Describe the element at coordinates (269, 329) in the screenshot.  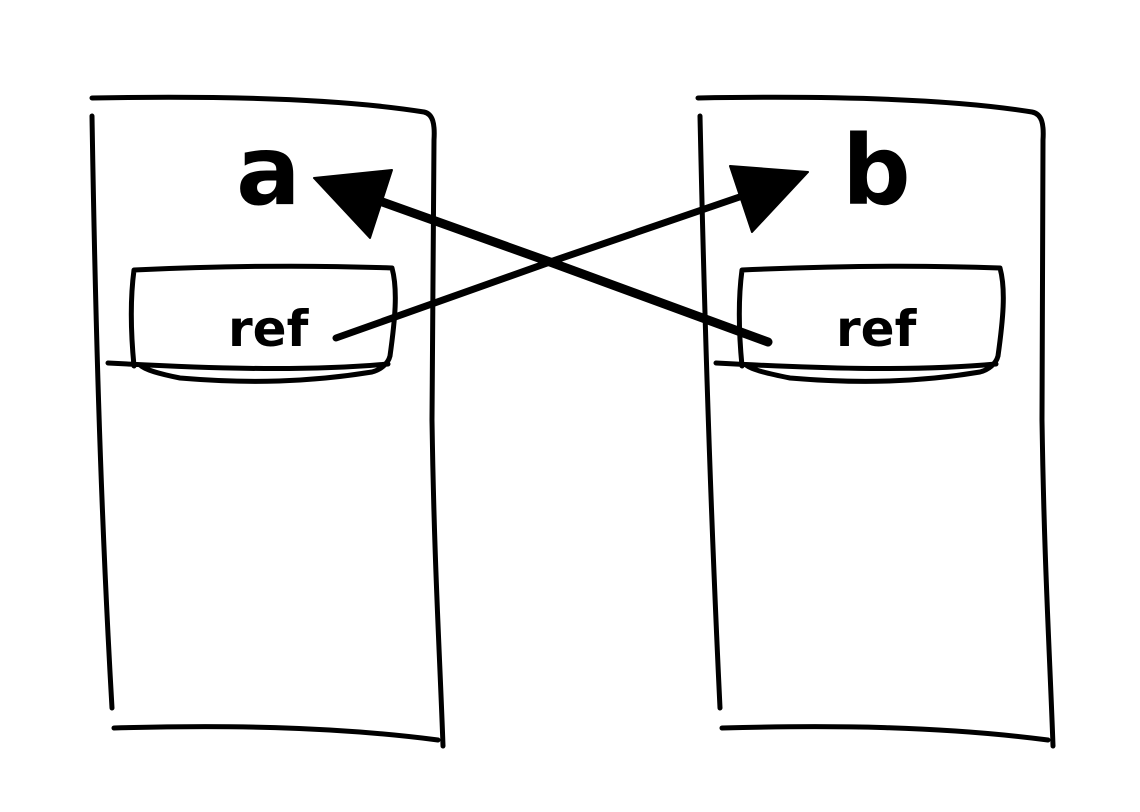
I see `object-a-ref-label: ref` at that location.